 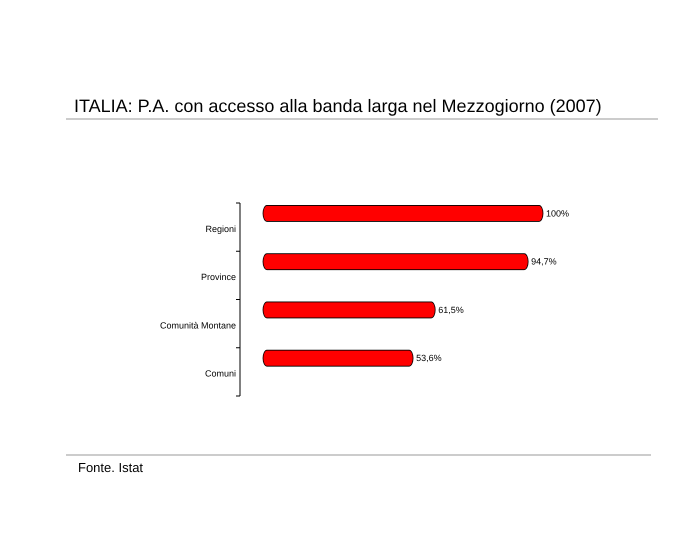 What do you see at coordinates (544, 261) in the screenshot?
I see `data-label: 94,7%` at bounding box center [544, 261].